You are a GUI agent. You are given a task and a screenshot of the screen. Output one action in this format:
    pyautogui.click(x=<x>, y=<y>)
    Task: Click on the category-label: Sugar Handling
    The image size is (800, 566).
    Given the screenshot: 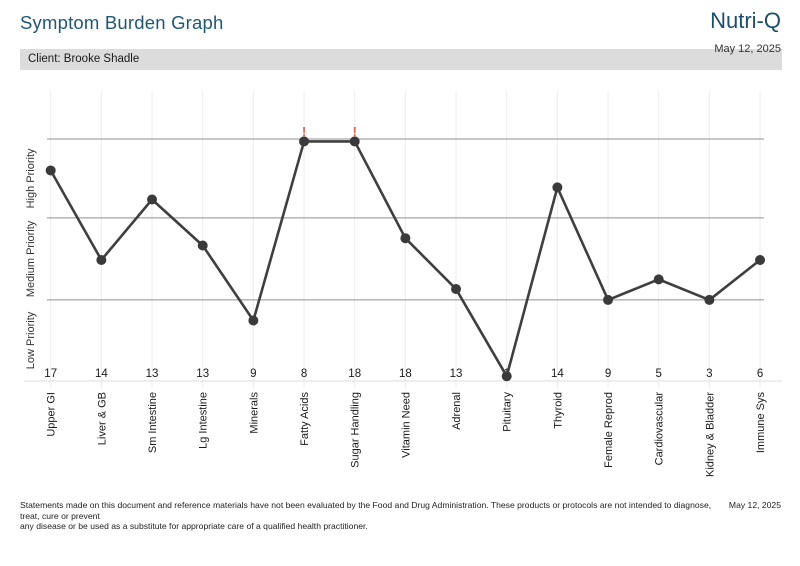 What is the action you would take?
    pyautogui.click(x=356, y=430)
    